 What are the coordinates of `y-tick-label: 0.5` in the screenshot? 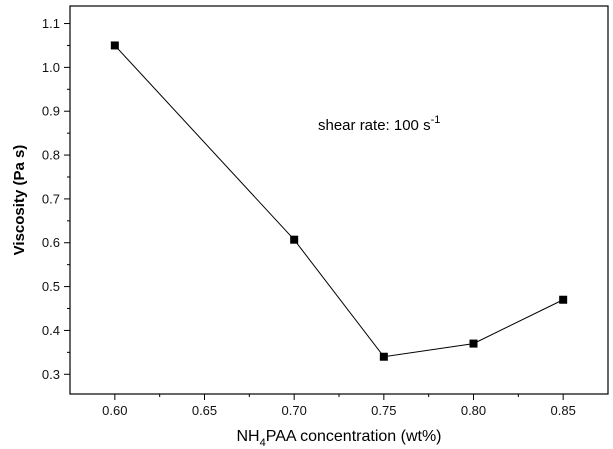 It's located at (51, 286).